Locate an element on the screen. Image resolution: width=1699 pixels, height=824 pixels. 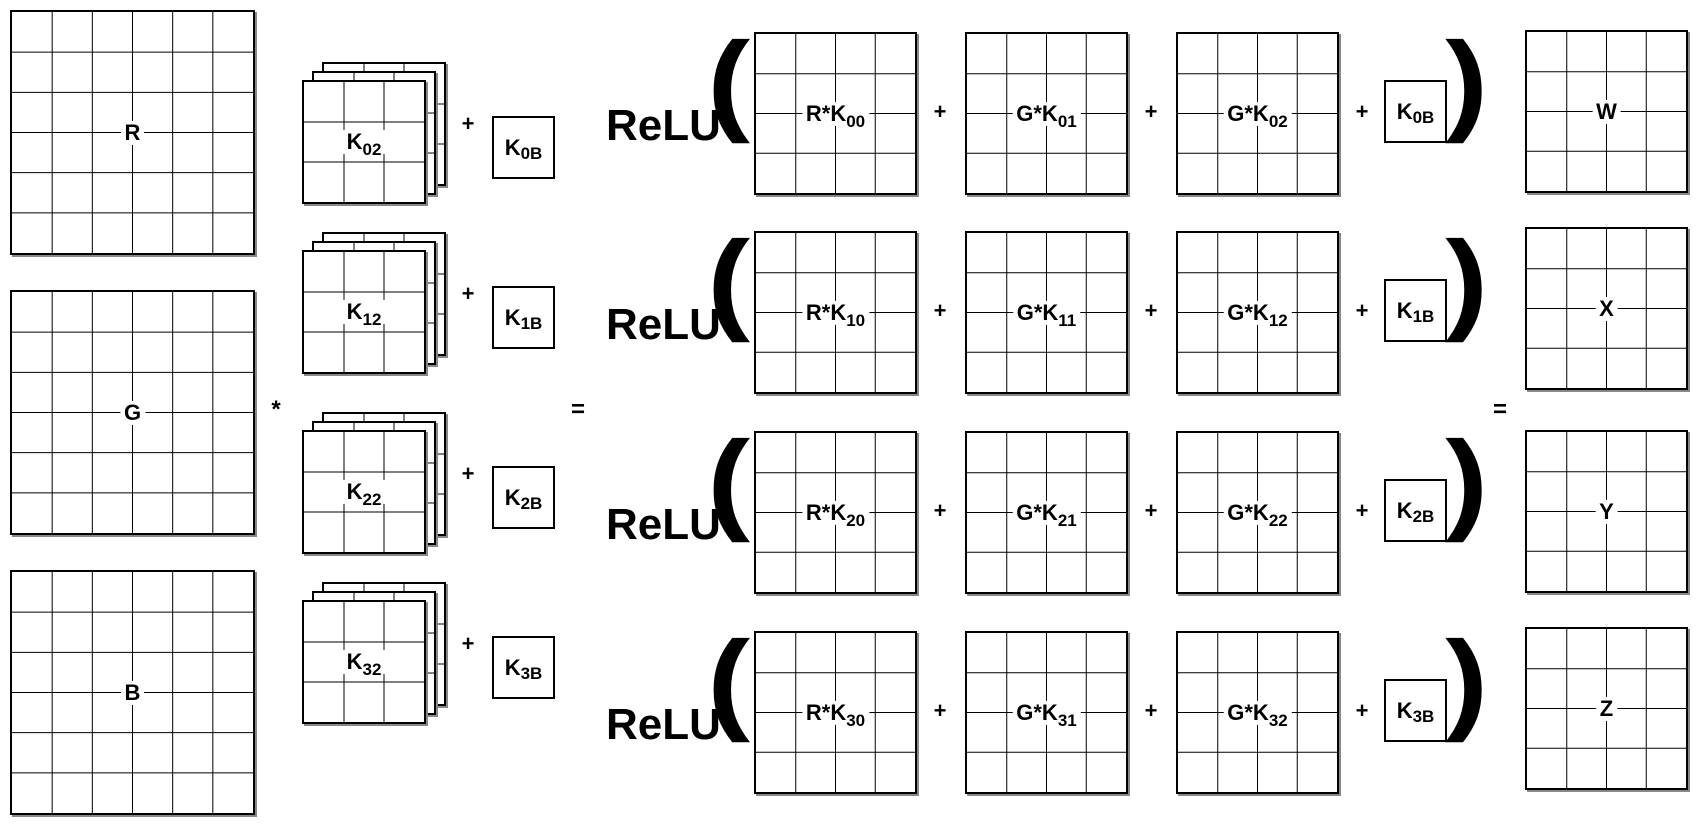
kernel-row-0-kernel-label: K02 is located at coordinates (364, 143).